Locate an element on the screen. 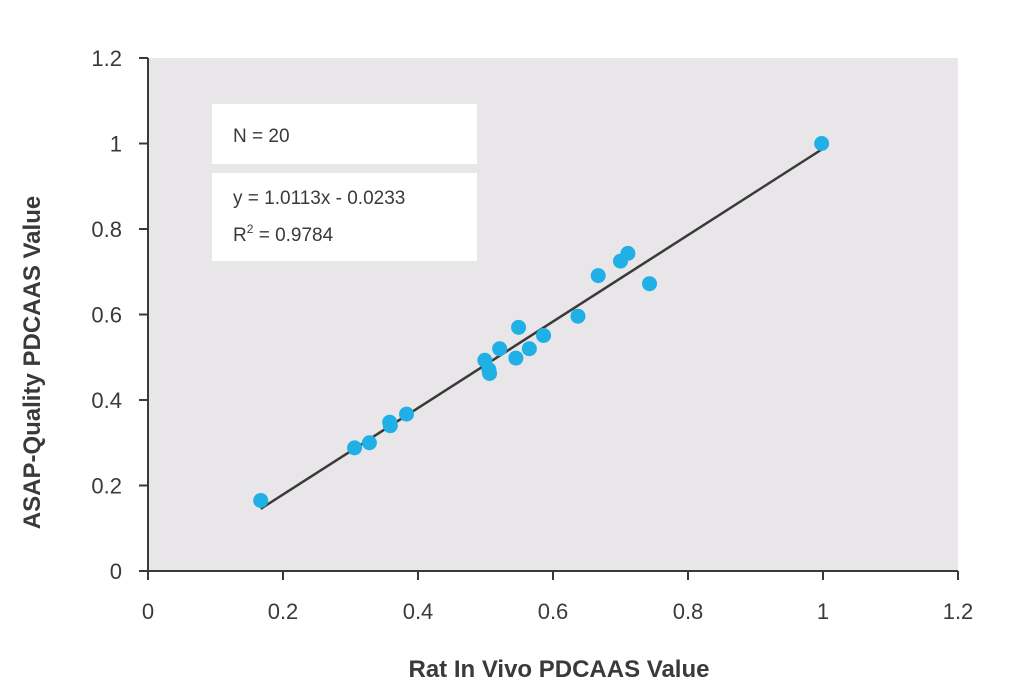 This screenshot has width=1024, height=698. annotation-equation-background is located at coordinates (344, 217).